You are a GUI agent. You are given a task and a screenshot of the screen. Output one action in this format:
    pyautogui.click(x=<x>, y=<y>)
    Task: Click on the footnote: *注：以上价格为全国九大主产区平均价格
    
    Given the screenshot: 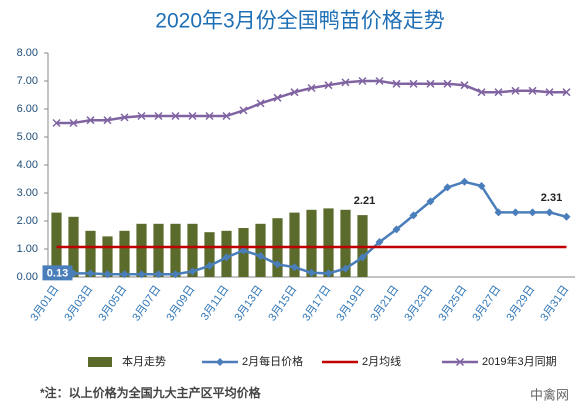 What is the action you would take?
    pyautogui.click(x=151, y=392)
    